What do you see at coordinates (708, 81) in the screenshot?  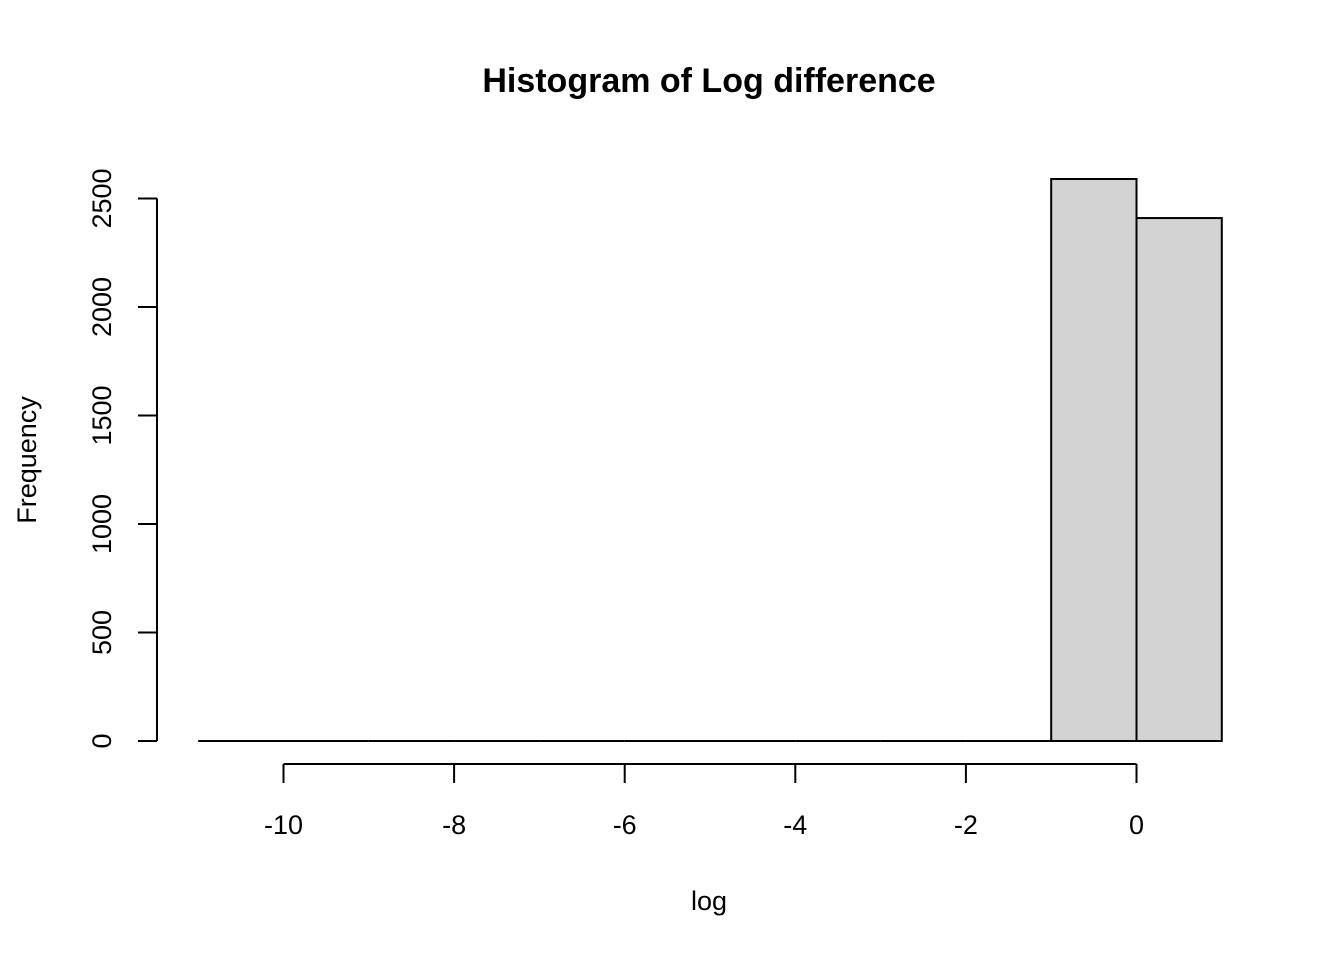 I see `chart-title: Histogram of Log difference` at bounding box center [708, 81].